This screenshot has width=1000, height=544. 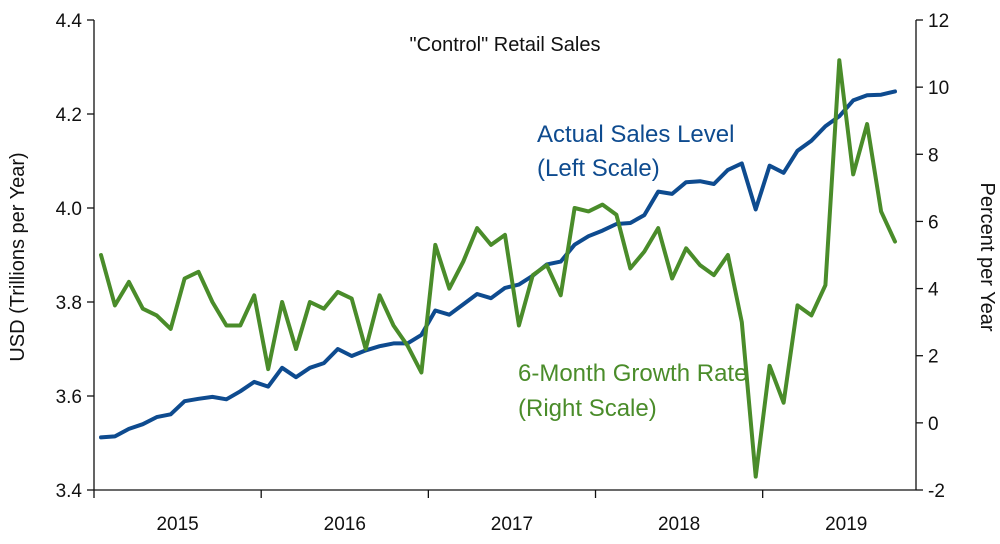 I want to click on x-tick-label: 2019, so click(x=846, y=524).